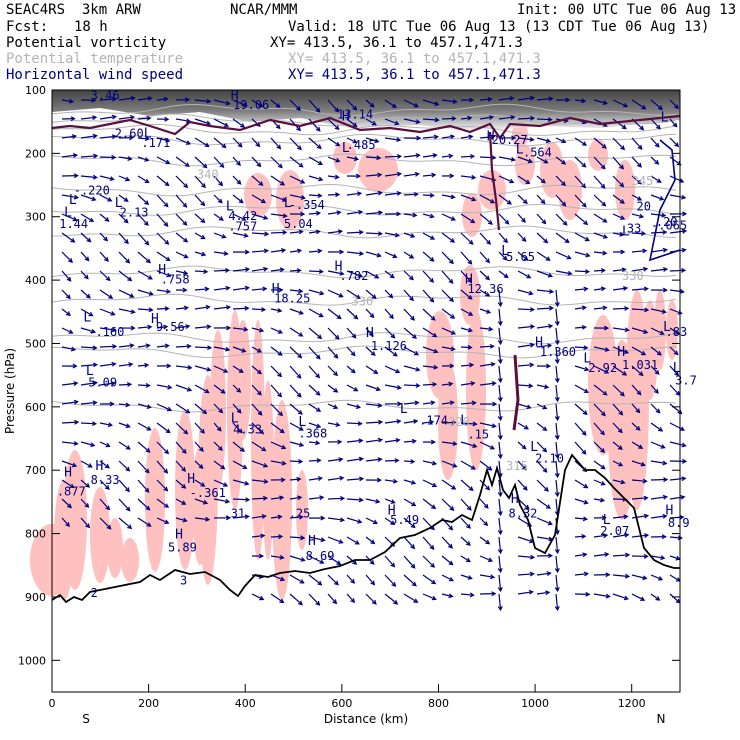 The height and width of the screenshot is (740, 740). Describe the element at coordinates (478, 435) in the screenshot. I see `pv-extremum-label: .15` at that location.